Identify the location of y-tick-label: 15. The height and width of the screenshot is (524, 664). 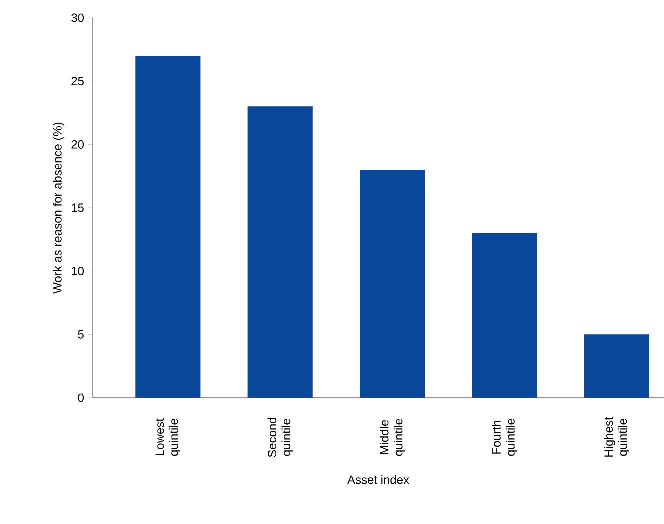
(78, 208).